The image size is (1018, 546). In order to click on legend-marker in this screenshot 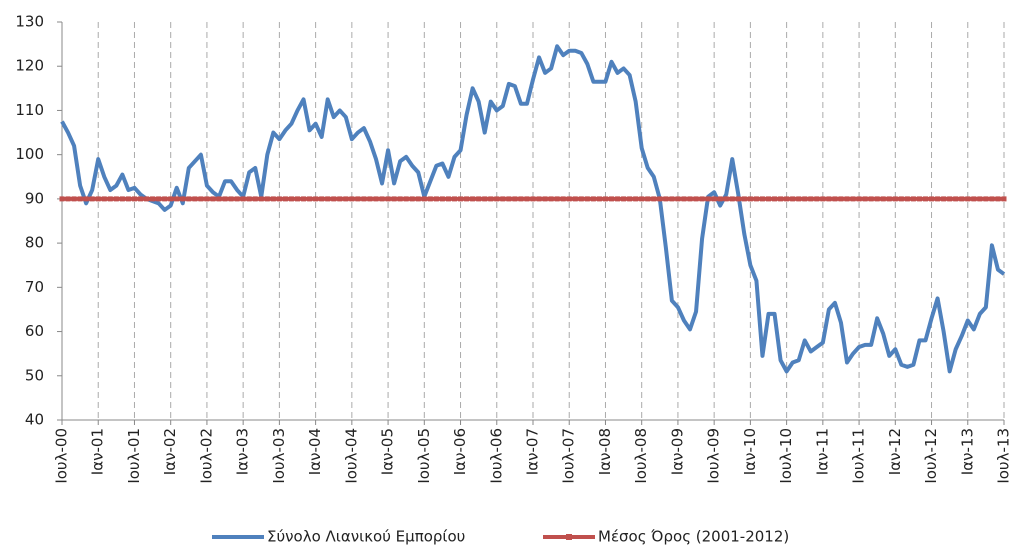, I will do `click(569, 537)`.